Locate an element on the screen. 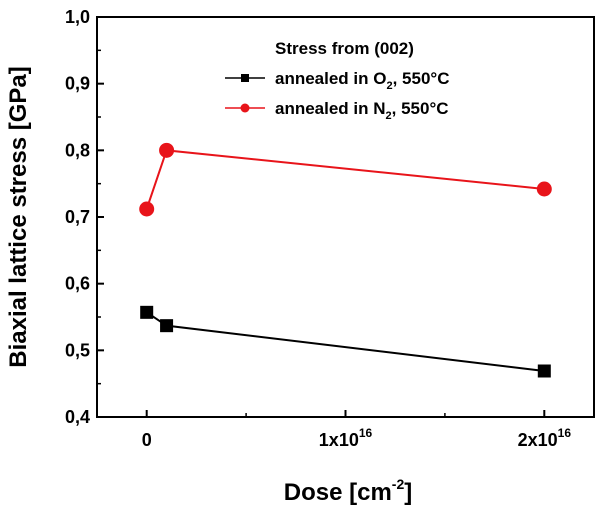 The width and height of the screenshot is (600, 510). x-tick-labels: 0 1x10¹⁶ 2x10¹⁶ is located at coordinates (357, 438).